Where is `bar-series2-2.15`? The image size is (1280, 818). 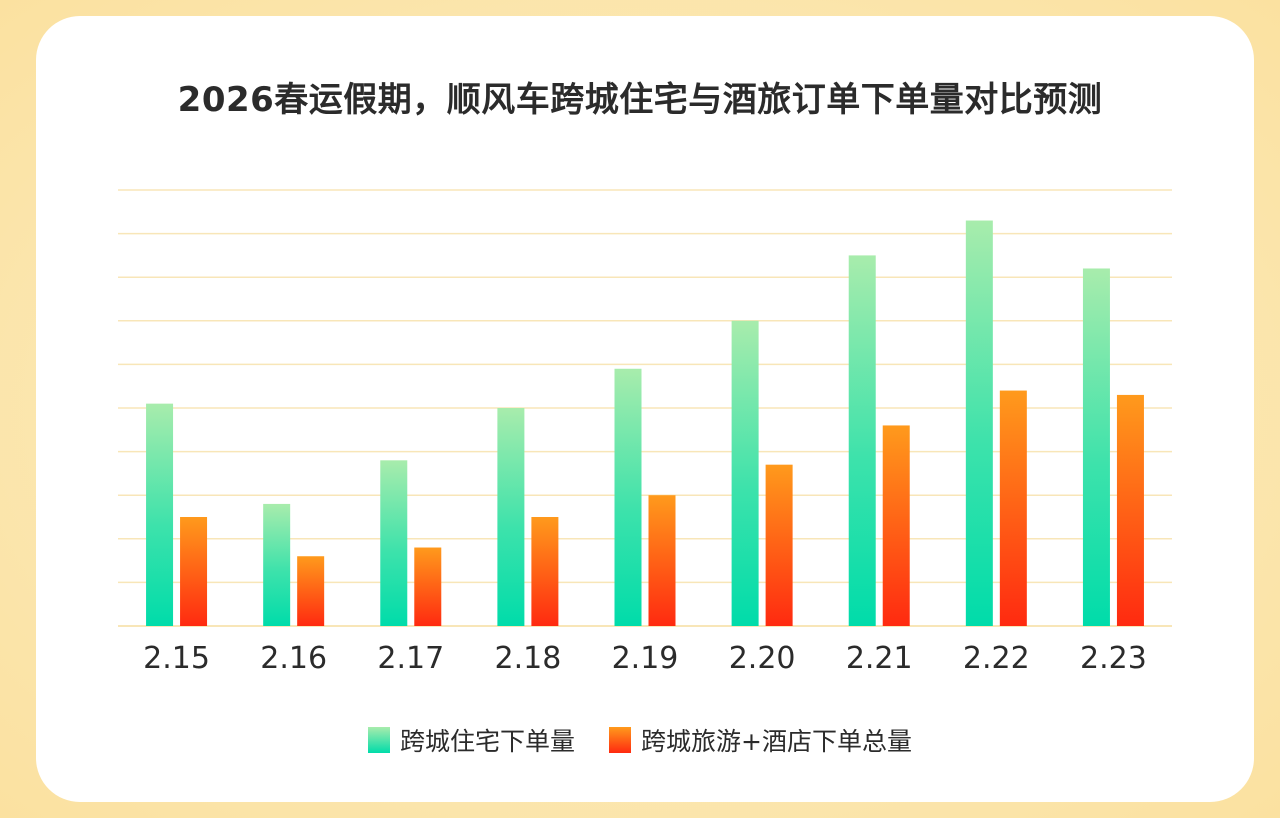
bar-series2-2.15 is located at coordinates (194, 571).